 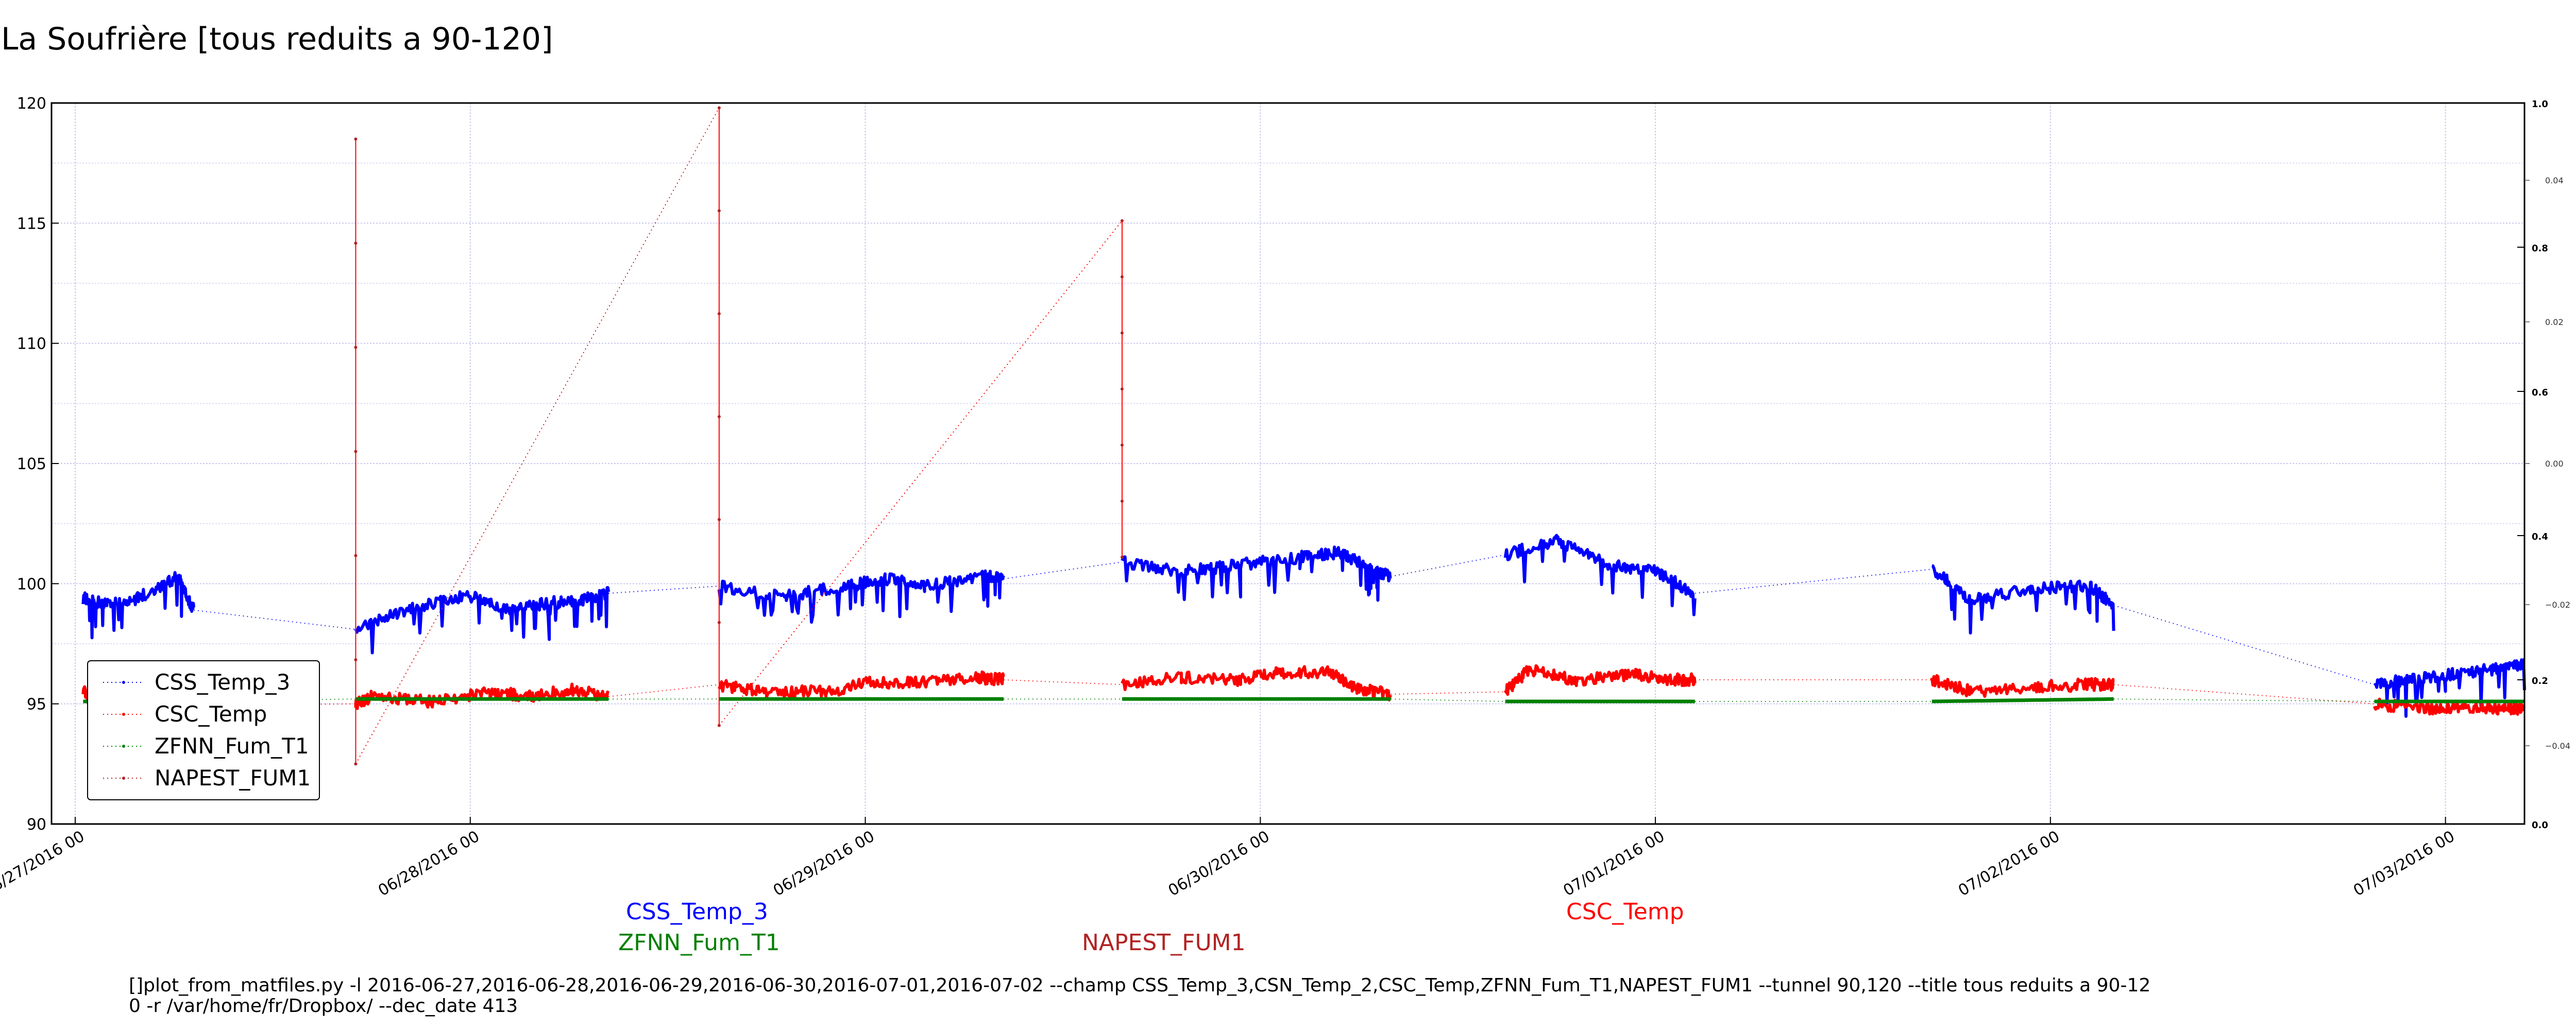 What do you see at coordinates (2555, 464) in the screenshot?
I see `y2-minor-label-2: 0.00` at bounding box center [2555, 464].